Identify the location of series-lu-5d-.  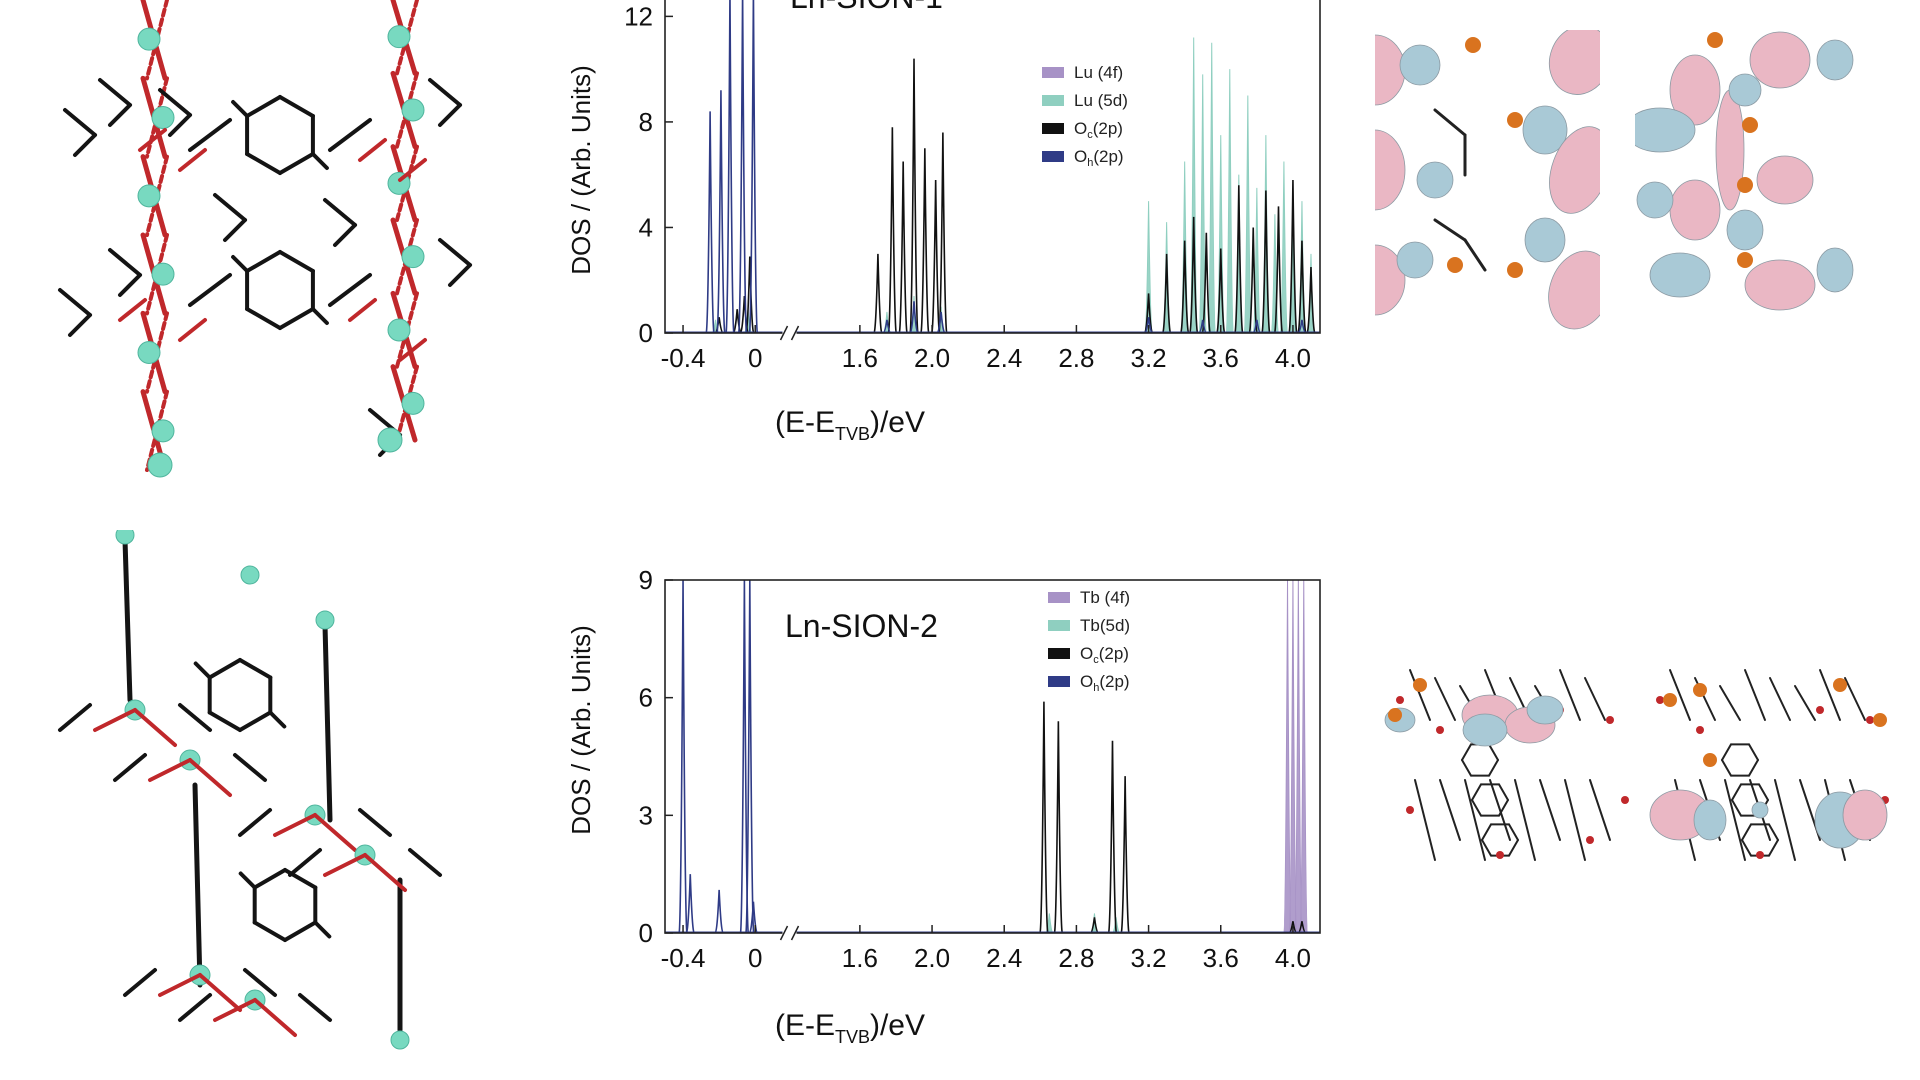
(1013, 185).